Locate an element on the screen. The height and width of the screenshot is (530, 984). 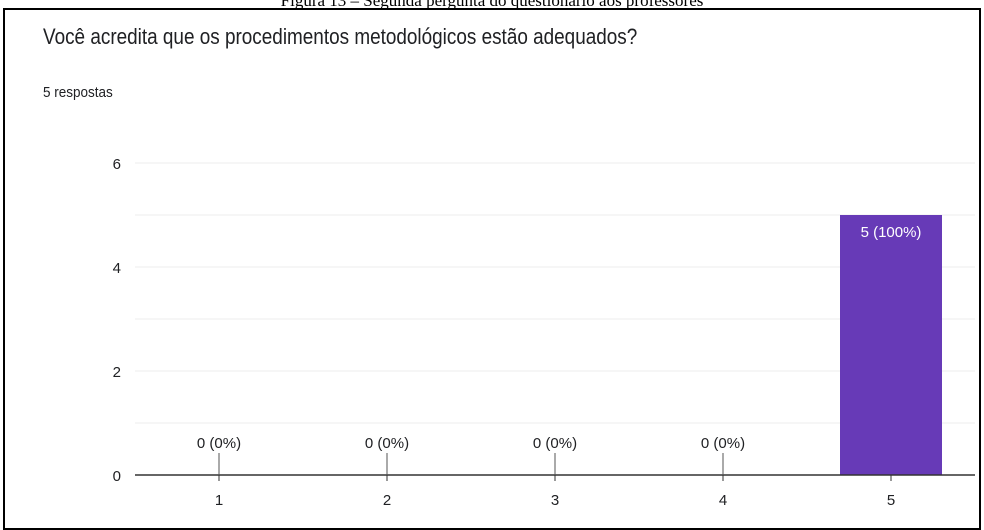
bar is located at coordinates (891, 345).